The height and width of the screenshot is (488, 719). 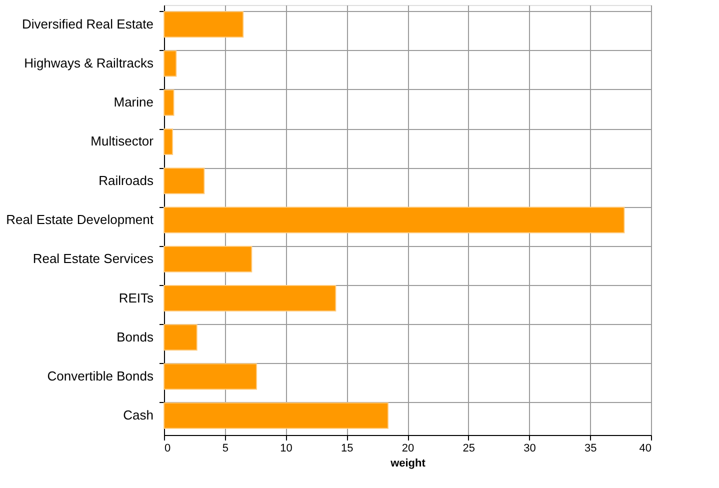 I want to click on y-tick-label: Marine, so click(x=134, y=102).